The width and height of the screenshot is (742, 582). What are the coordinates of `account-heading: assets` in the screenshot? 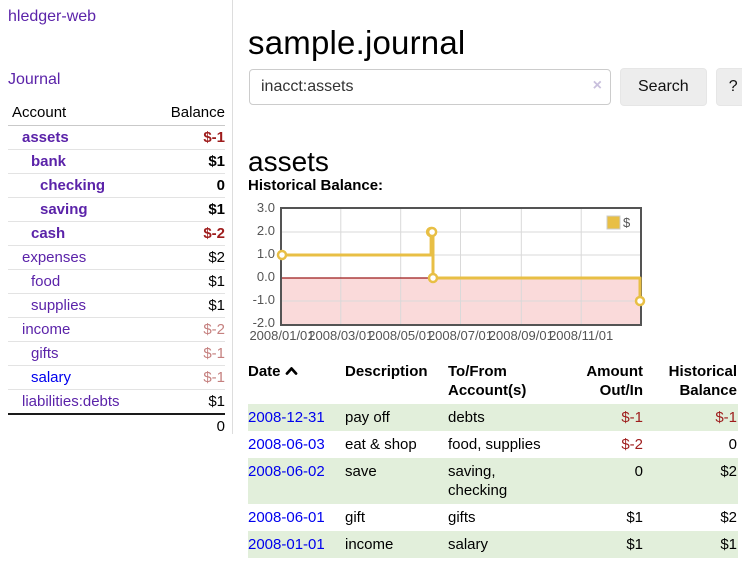 It's located at (288, 162).